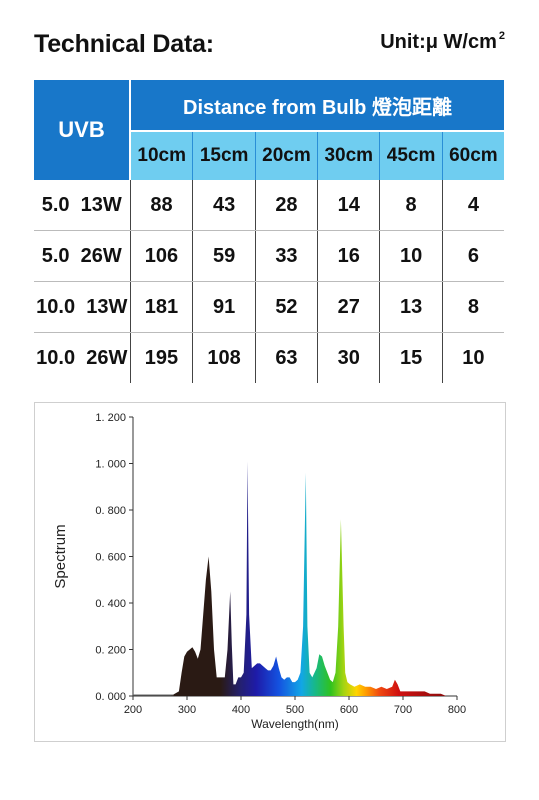 Image resolution: width=539 pixels, height=800 pixels. What do you see at coordinates (411, 357) in the screenshot?
I see `table-cell: 15` at bounding box center [411, 357].